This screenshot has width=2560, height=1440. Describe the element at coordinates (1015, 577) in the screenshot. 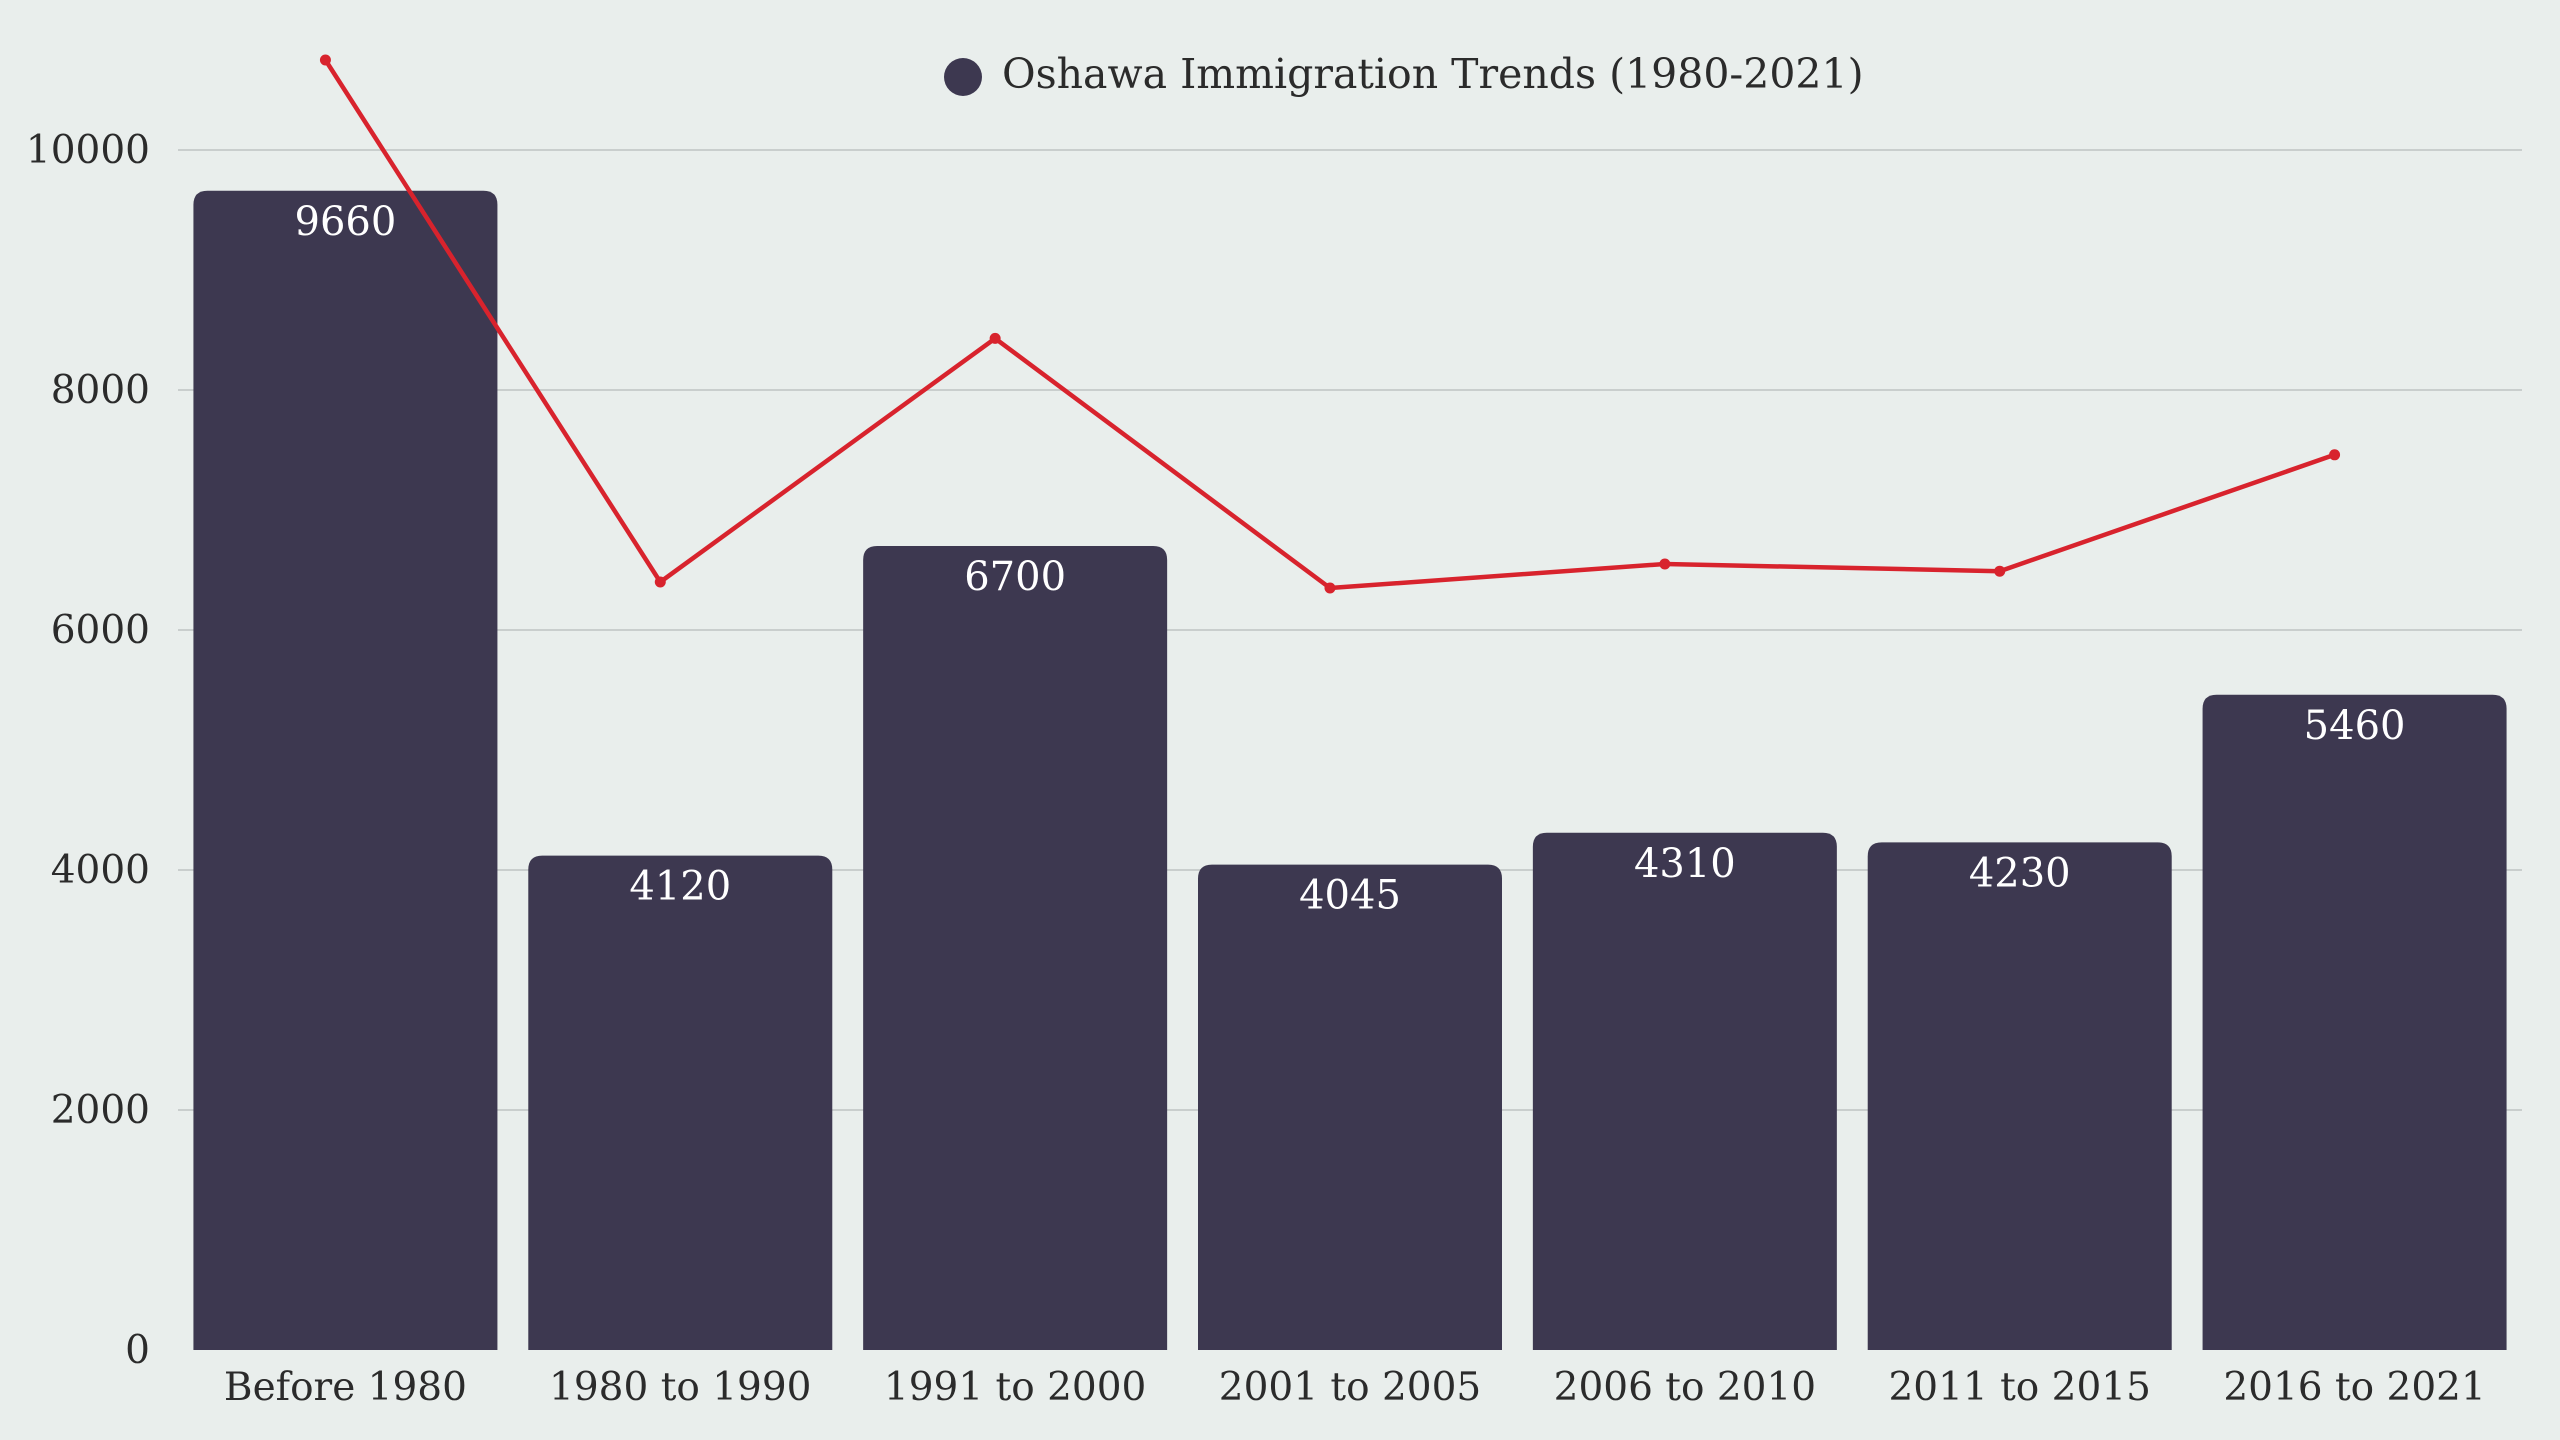

I see `bar-value-label: 6700` at that location.